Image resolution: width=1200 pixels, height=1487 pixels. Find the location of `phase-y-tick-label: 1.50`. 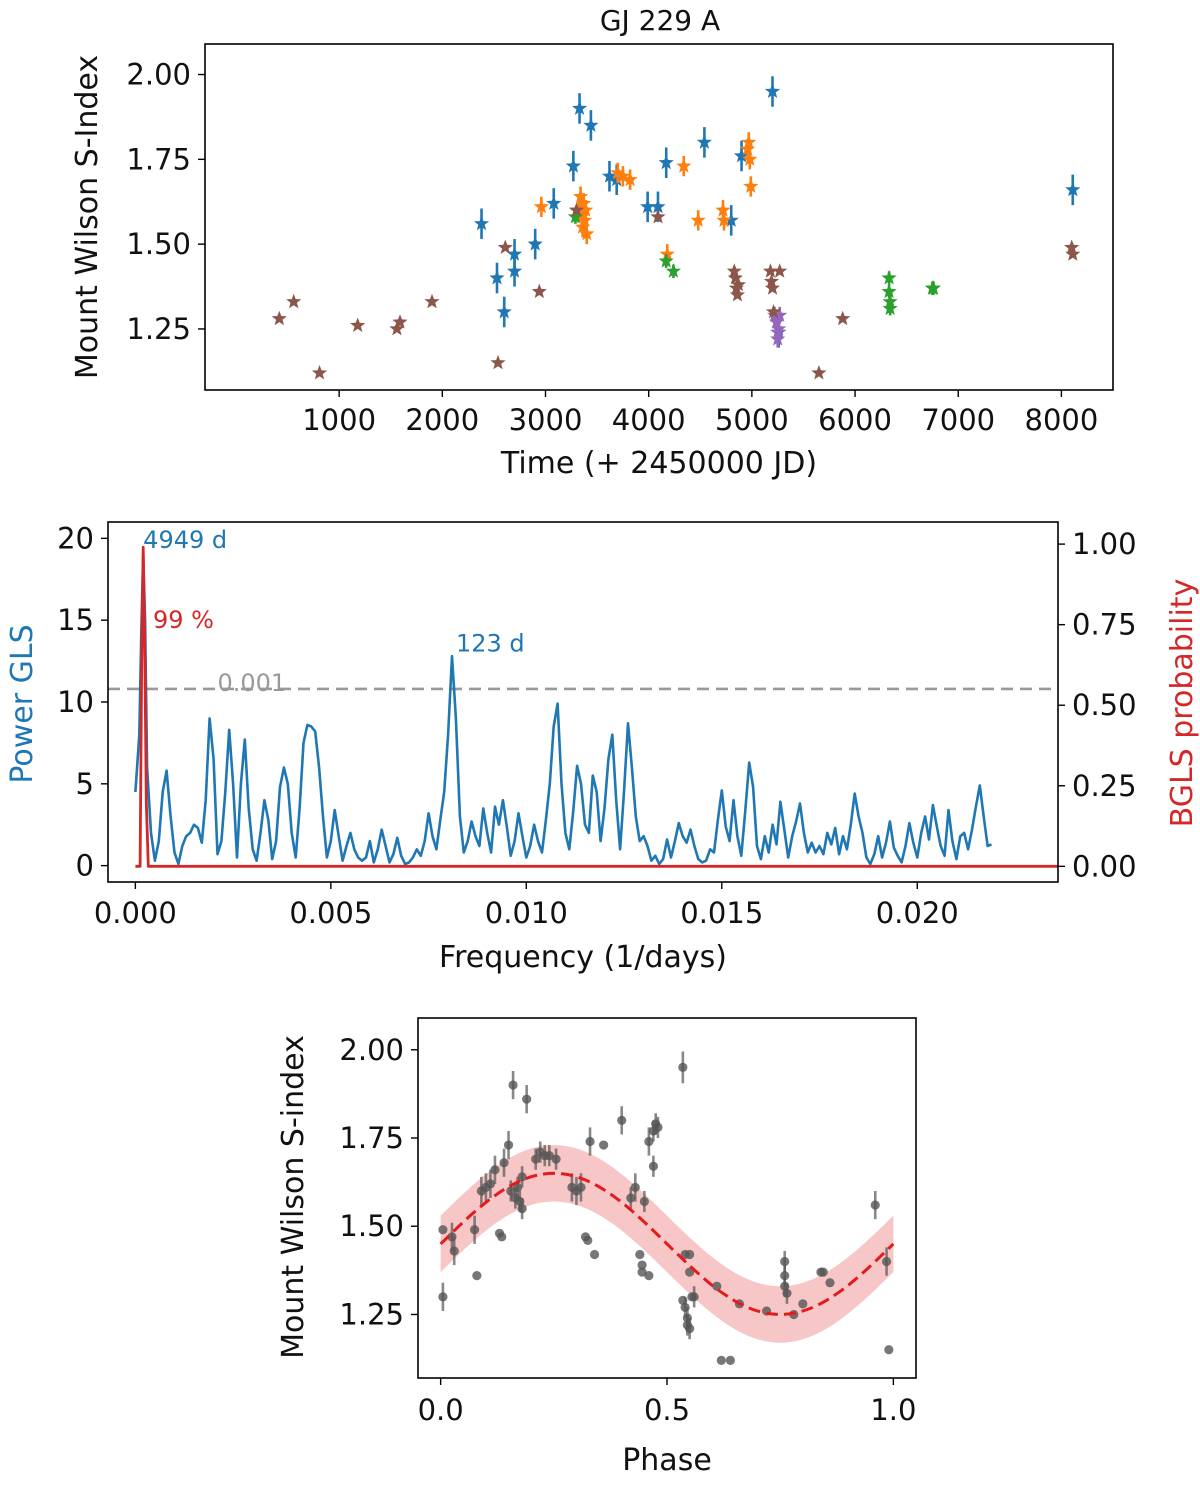

phase-y-tick-label: 1.50 is located at coordinates (371, 1226).